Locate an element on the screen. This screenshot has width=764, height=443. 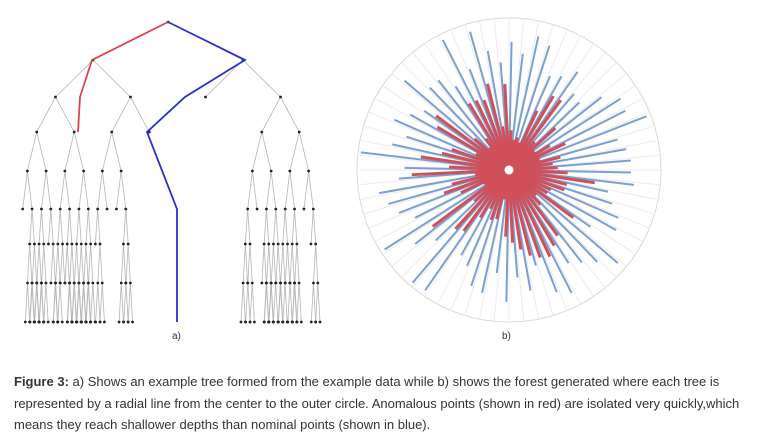
panel-a-label: a) is located at coordinates (176, 336).